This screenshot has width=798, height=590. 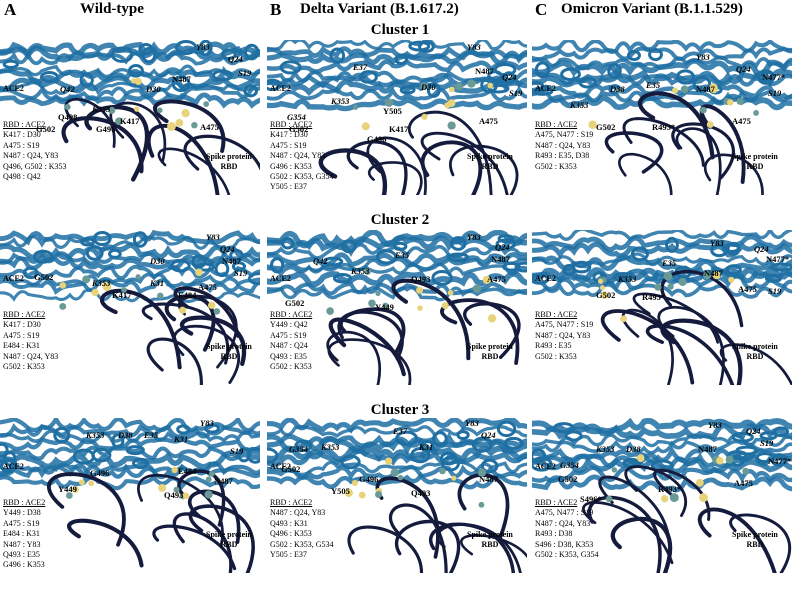 I want to click on contact-table-header: RBD : ACE2, so click(x=24, y=314).